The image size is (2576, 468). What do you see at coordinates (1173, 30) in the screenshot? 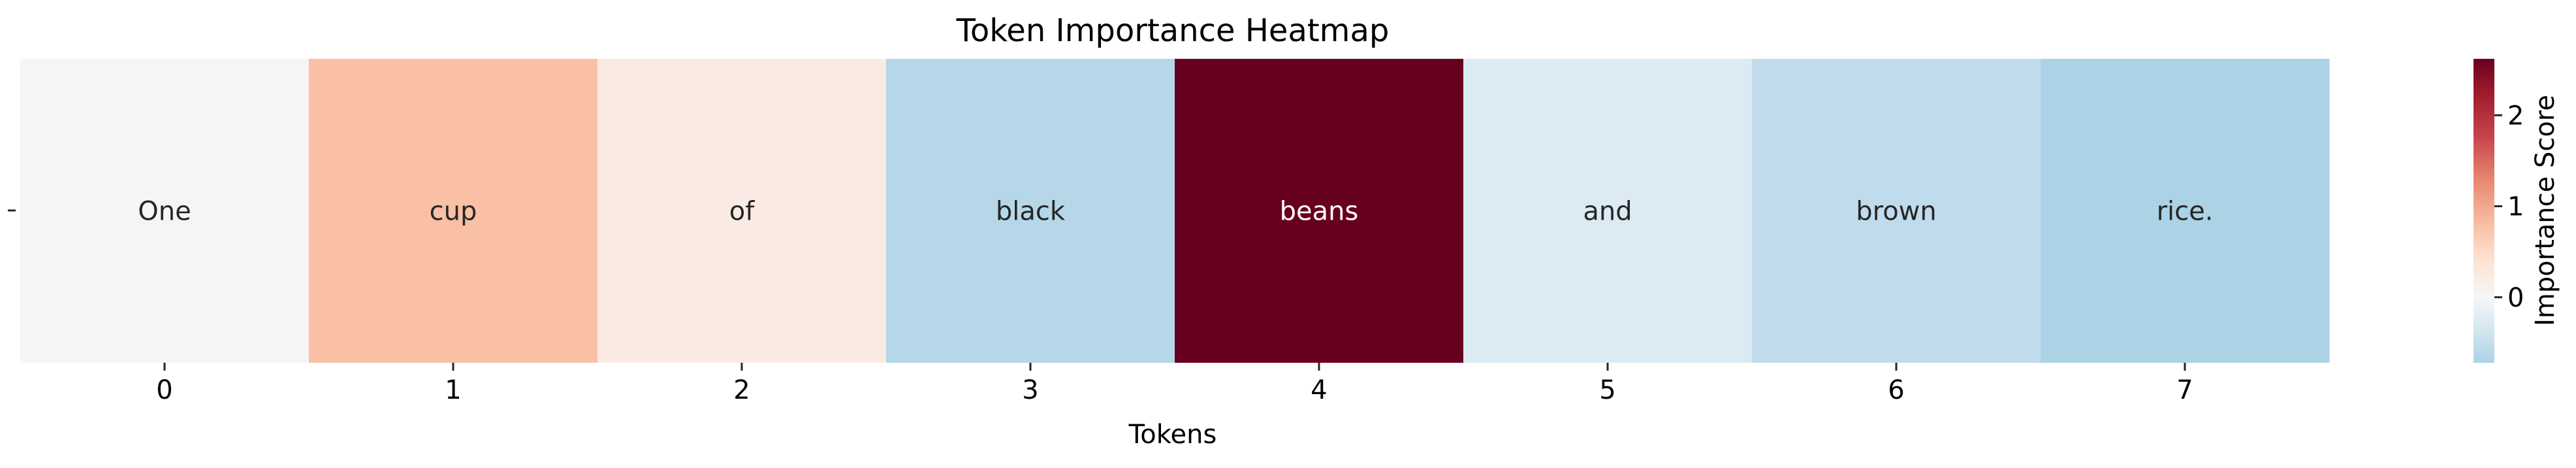
I see `chart-title: Token Importance Heatmap` at bounding box center [1173, 30].